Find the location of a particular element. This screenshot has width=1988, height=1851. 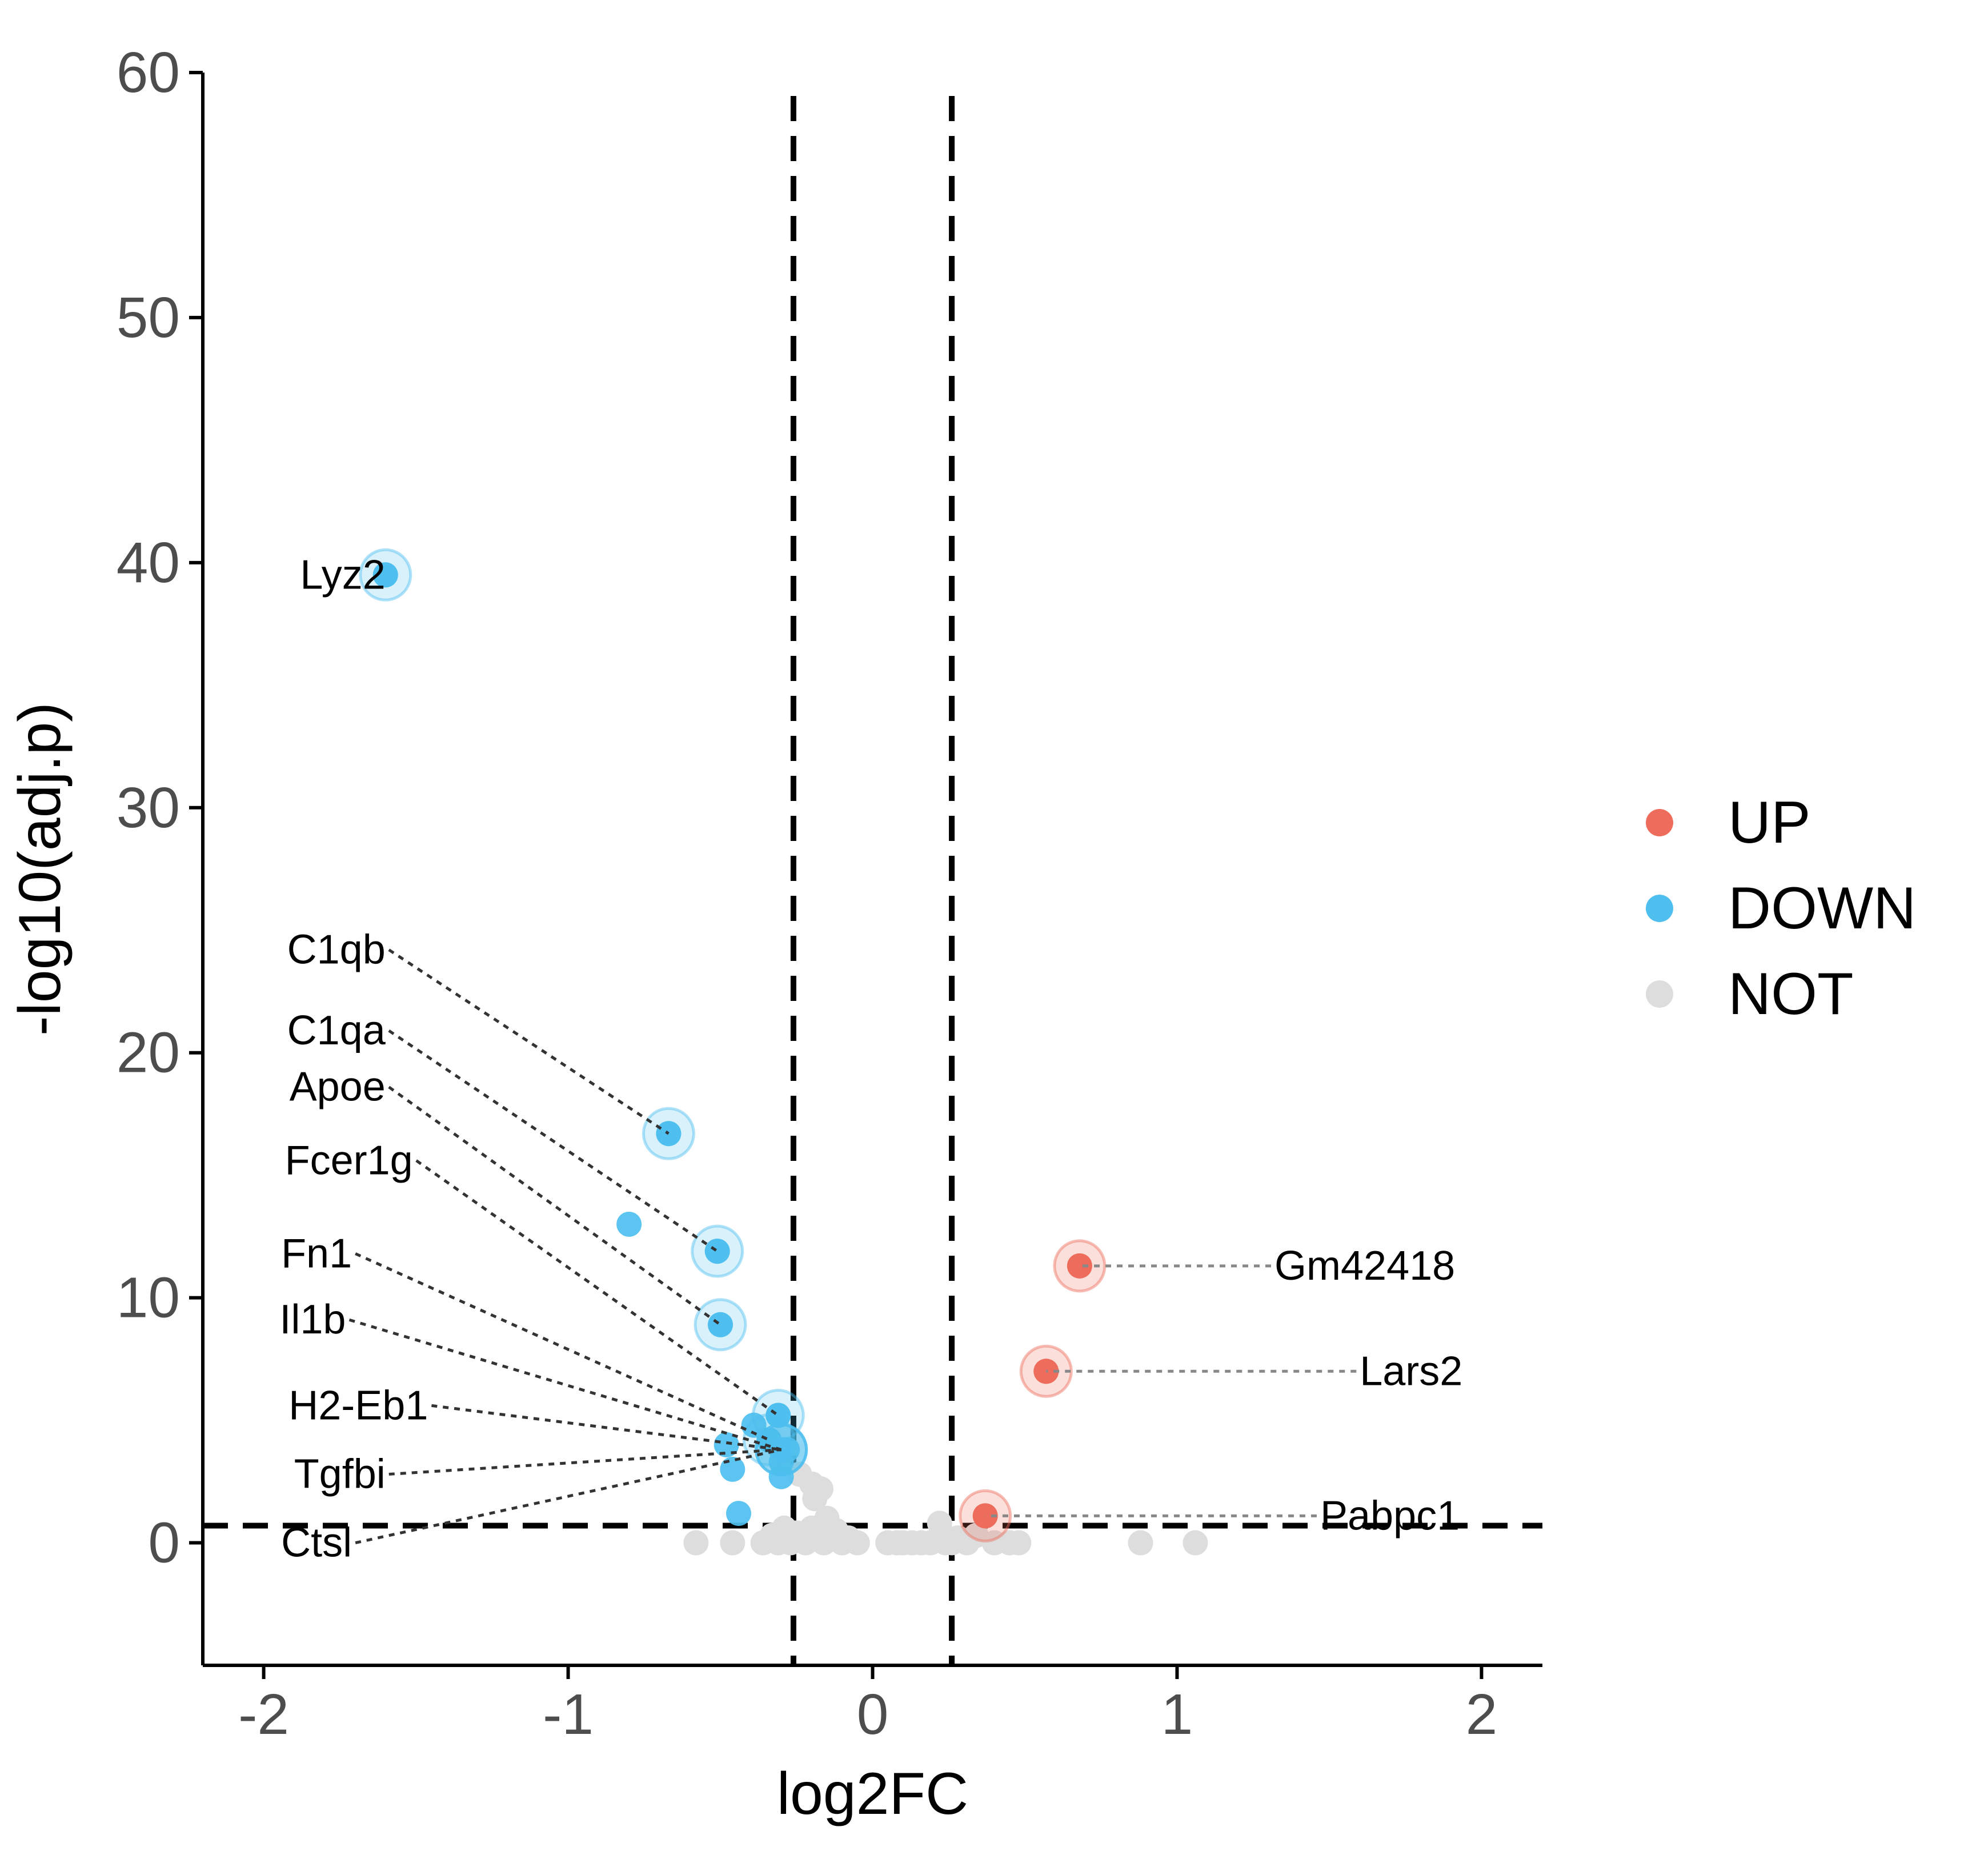

leader-line-fn1 is located at coordinates (562, 1347).